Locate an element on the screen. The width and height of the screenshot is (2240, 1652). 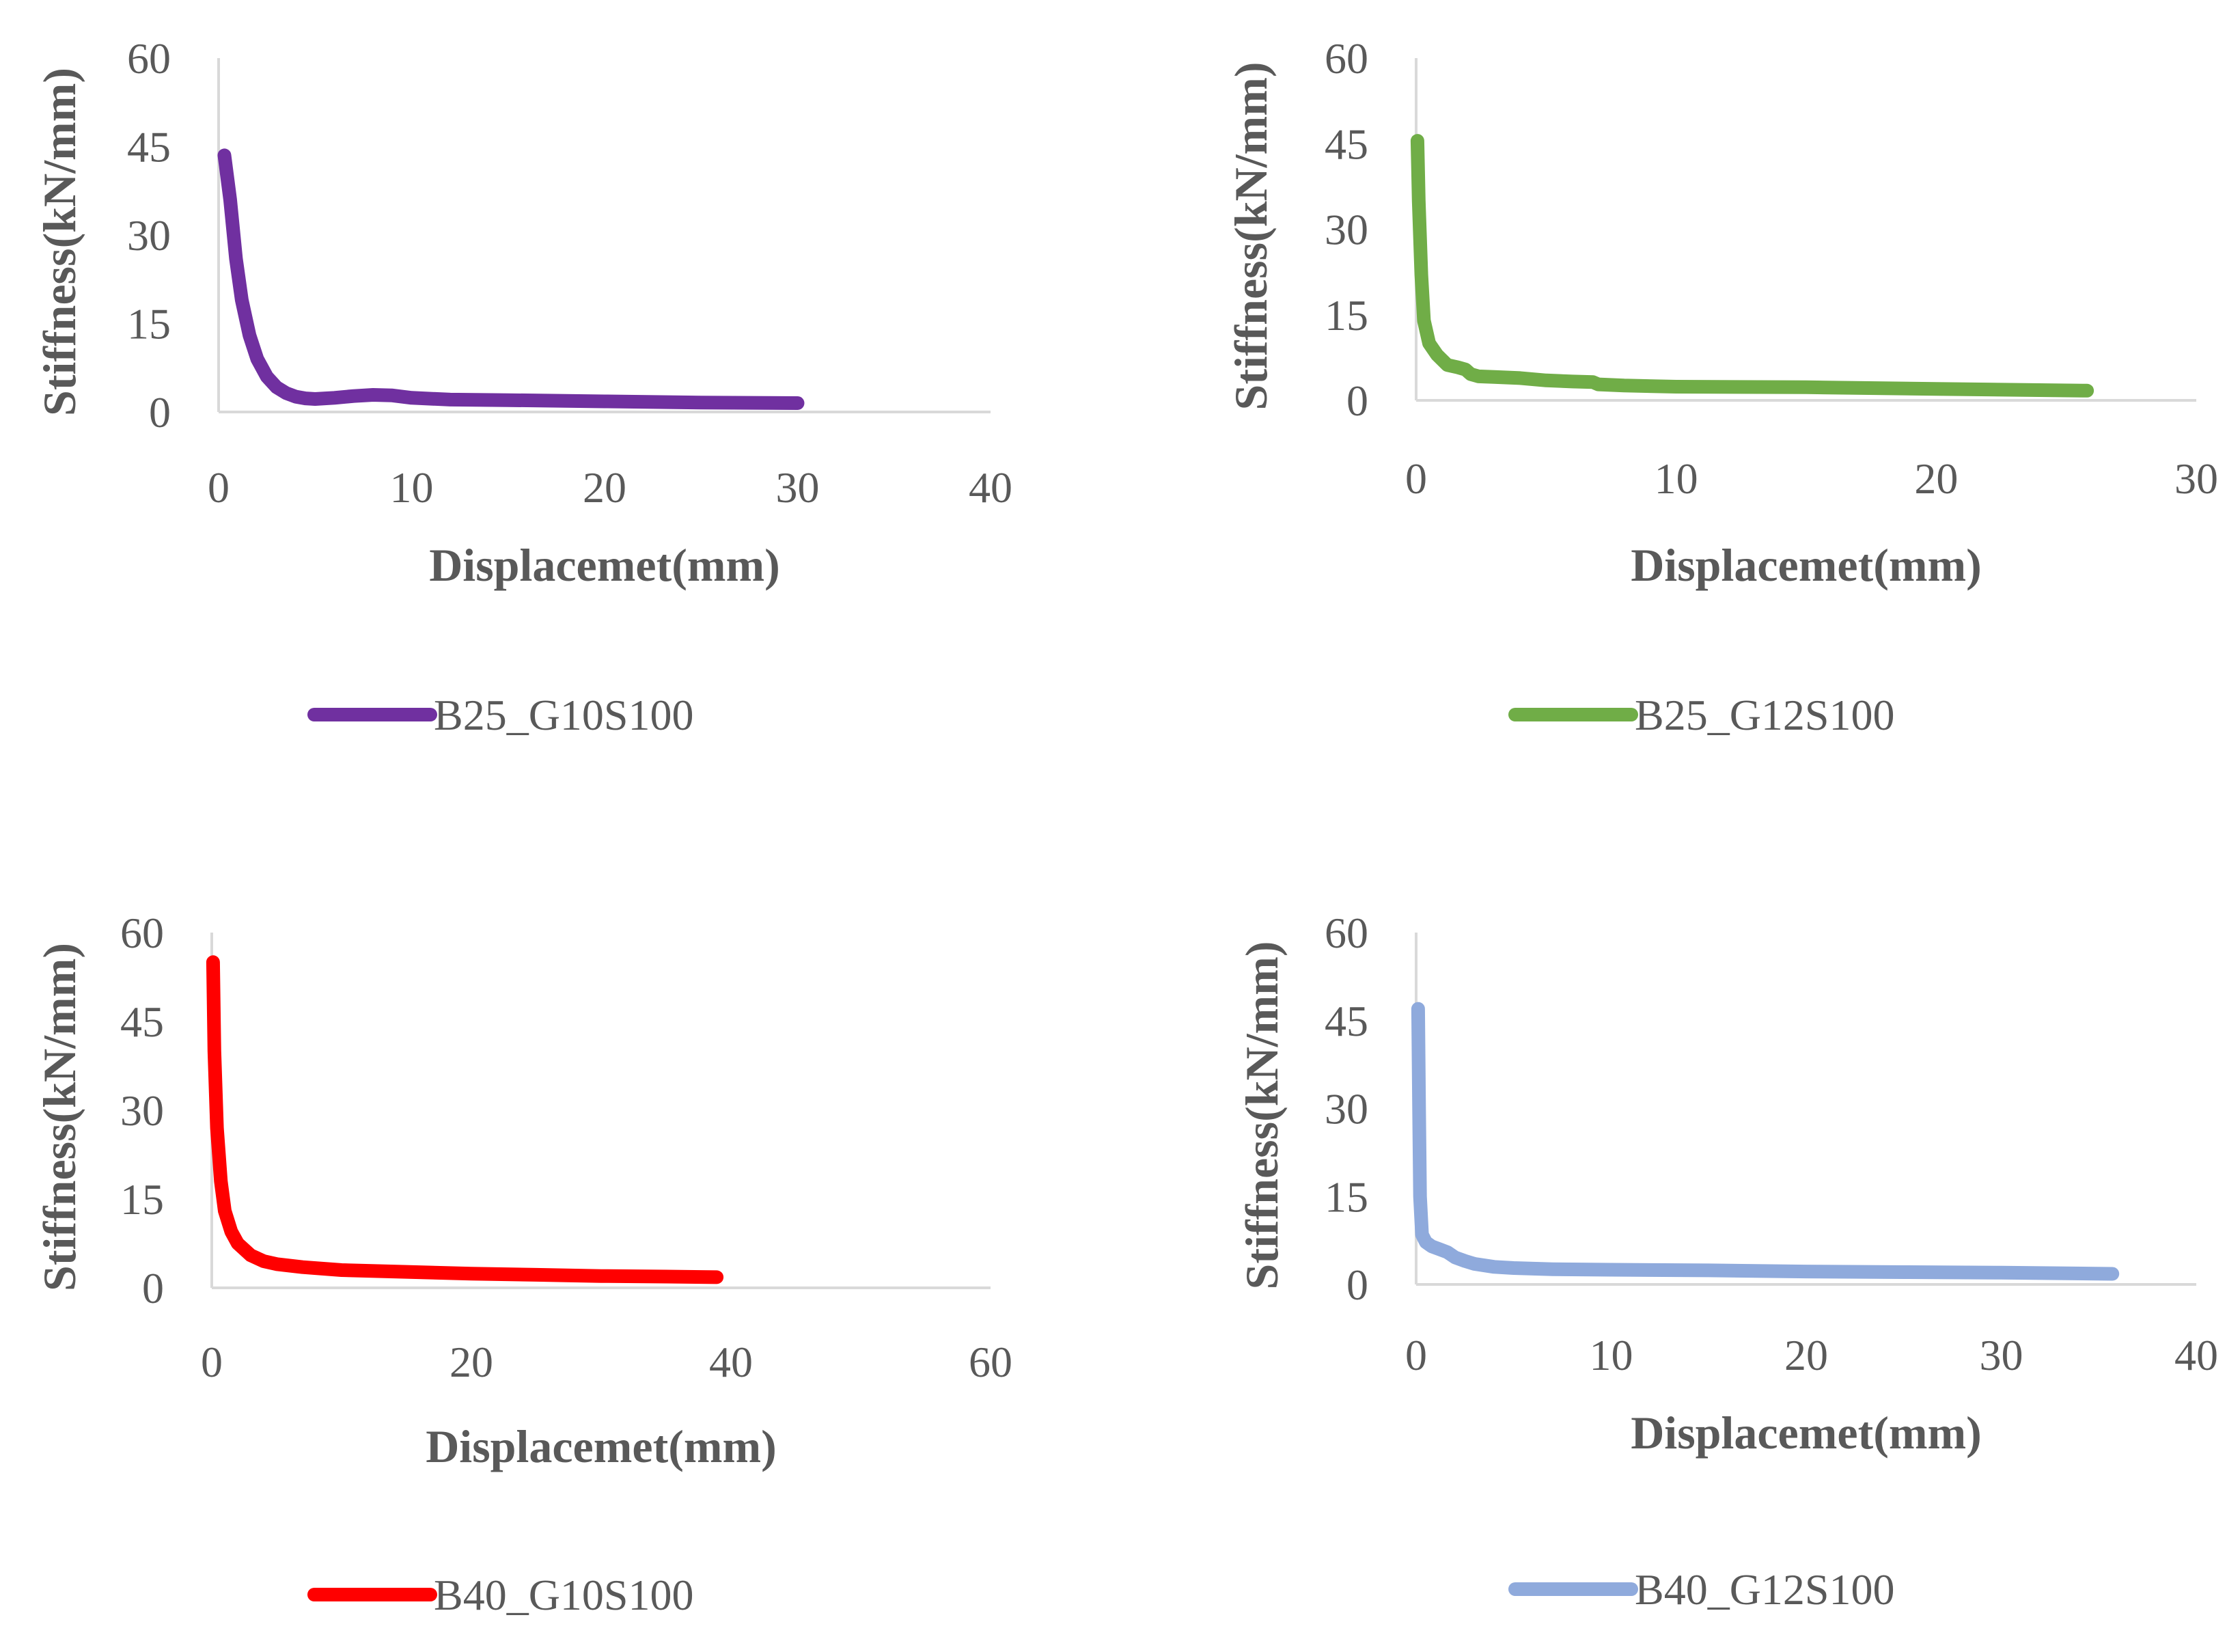
legend-label: B40_G12S100 is located at coordinates (1765, 1589).